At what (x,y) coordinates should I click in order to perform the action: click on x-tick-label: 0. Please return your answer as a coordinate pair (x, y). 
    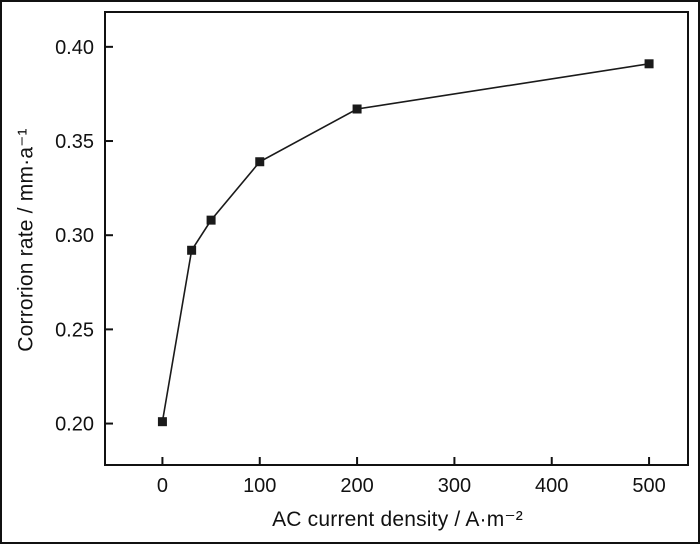
    Looking at the image, I should click on (162, 486).